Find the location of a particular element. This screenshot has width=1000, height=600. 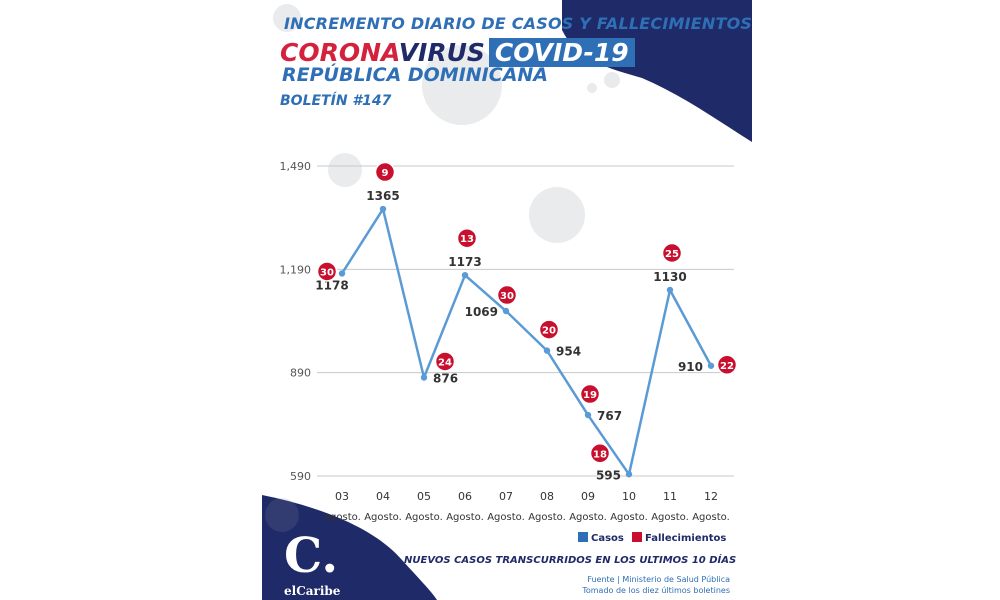

x-tick-label: 08 is located at coordinates (547, 496).